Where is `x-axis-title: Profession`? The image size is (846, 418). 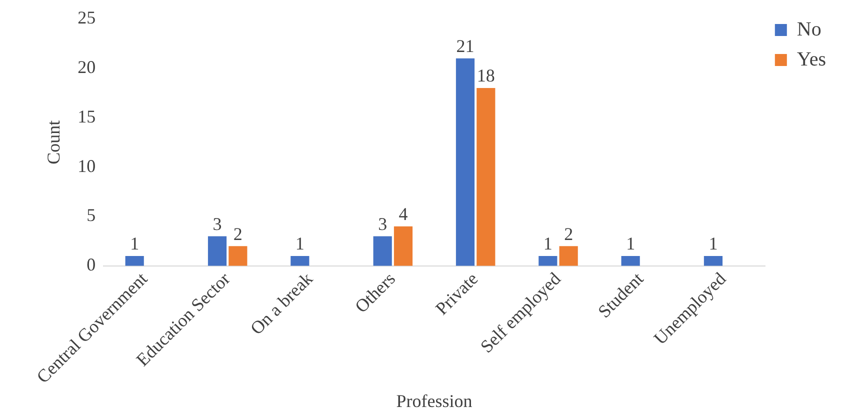 x-axis-title: Profession is located at coordinates (434, 400).